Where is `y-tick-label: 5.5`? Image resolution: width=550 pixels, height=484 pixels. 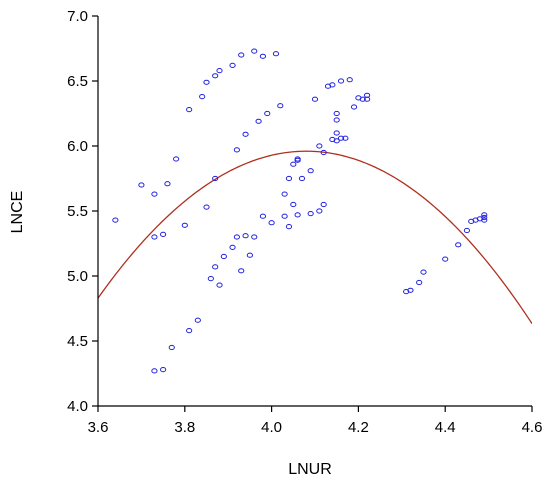 y-tick-label: 5.5 is located at coordinates (77, 211).